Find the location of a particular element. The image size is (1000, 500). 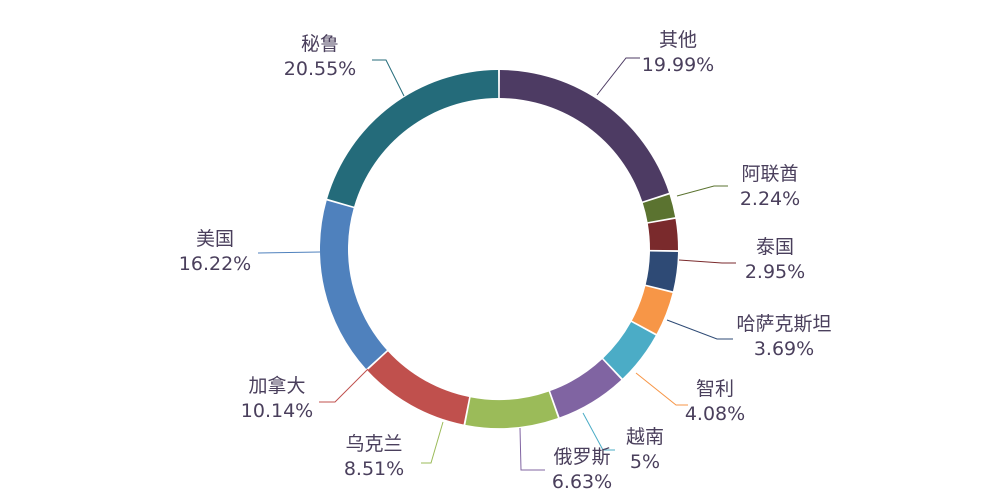

slice-name-label: 俄罗斯 is located at coordinates (581, 457).